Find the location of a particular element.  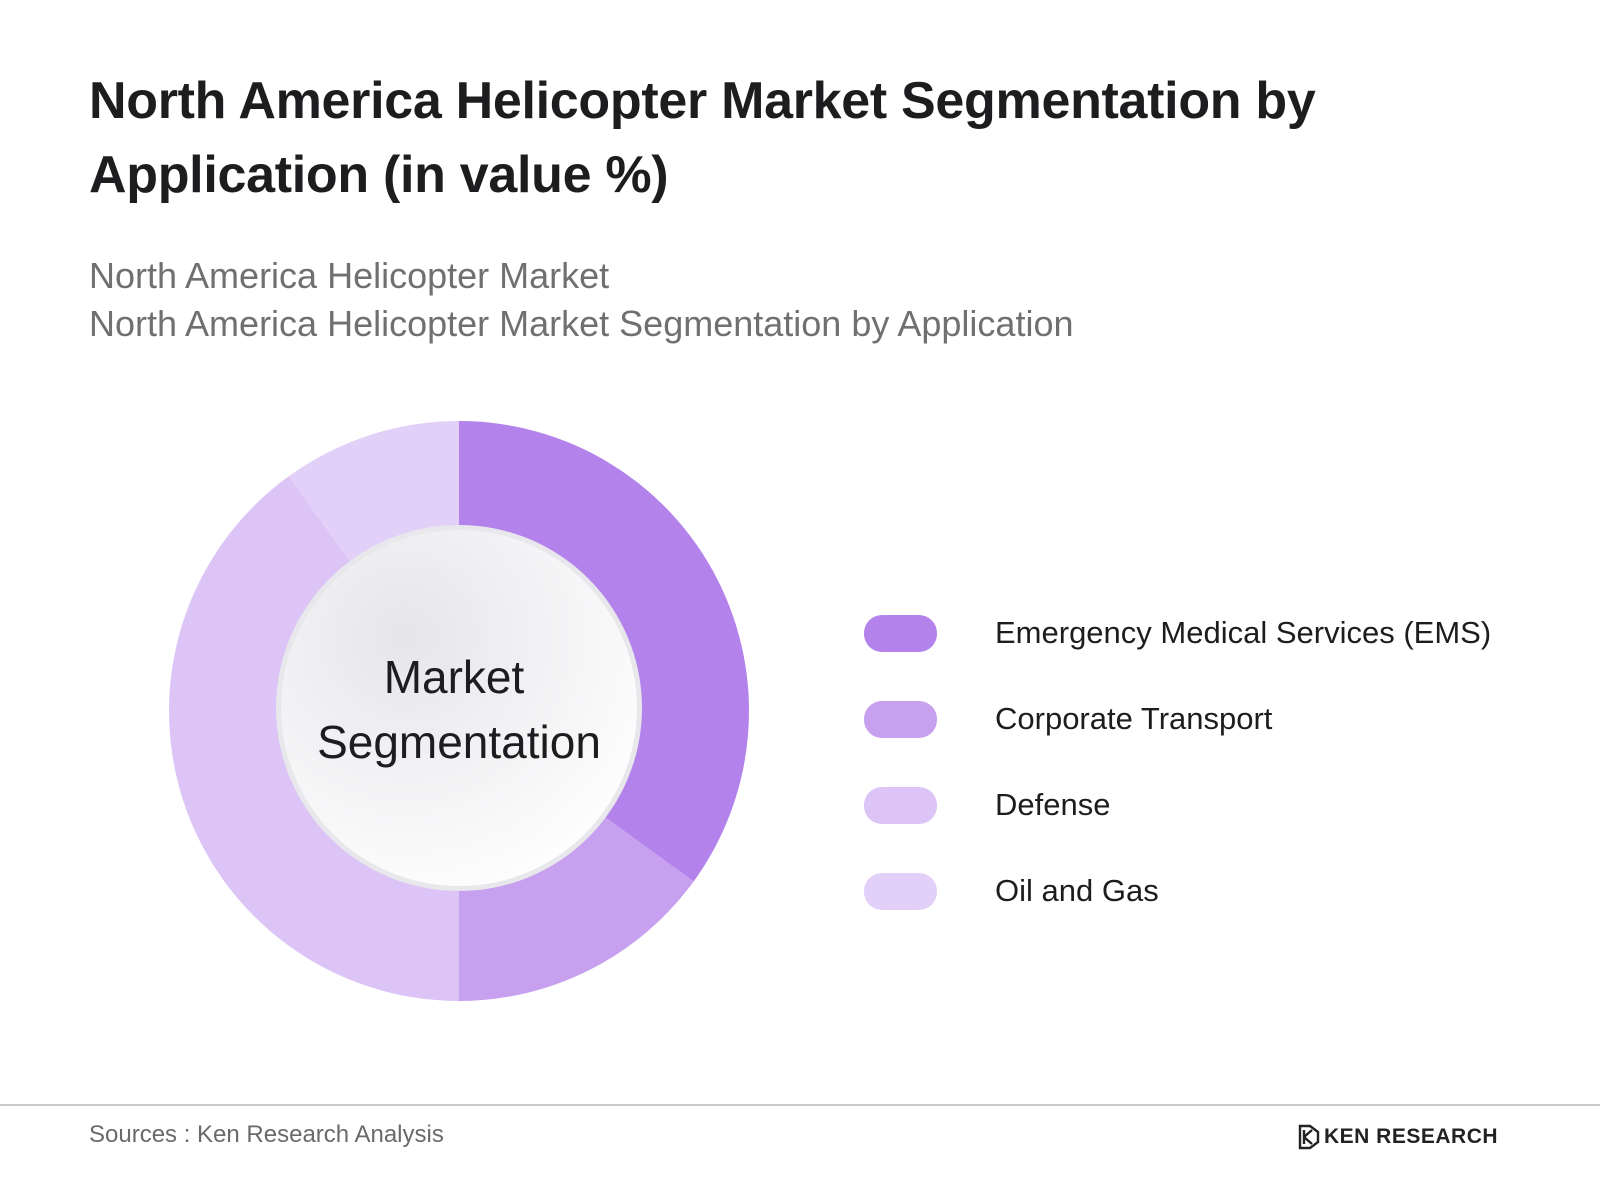

legend-label-corporate-transport: Corporate Transport is located at coordinates (1134, 718).